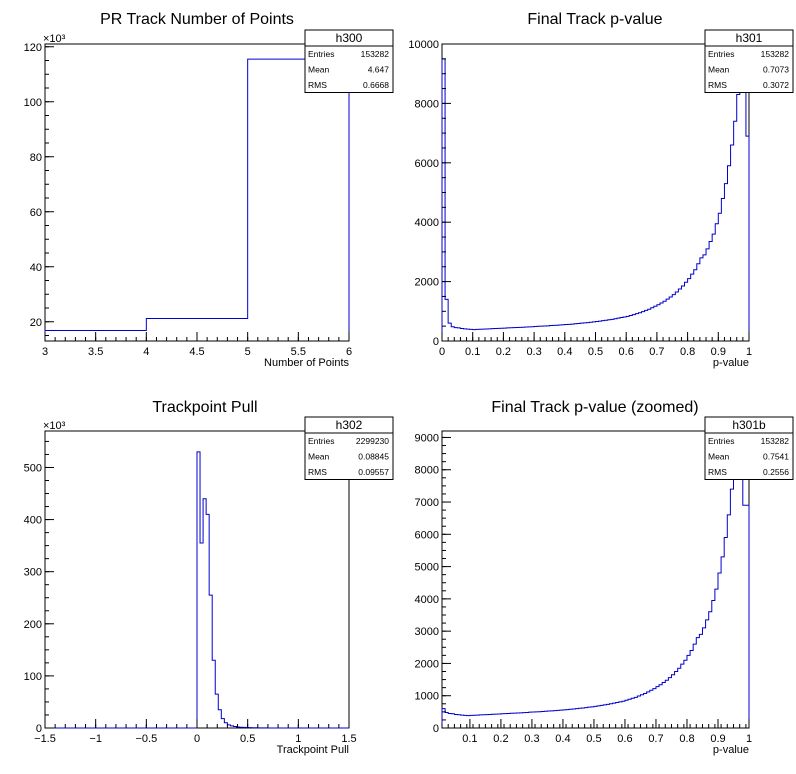 The height and width of the screenshot is (774, 796). Describe the element at coordinates (45, 352) in the screenshot. I see `x-tick-label: 3` at that location.